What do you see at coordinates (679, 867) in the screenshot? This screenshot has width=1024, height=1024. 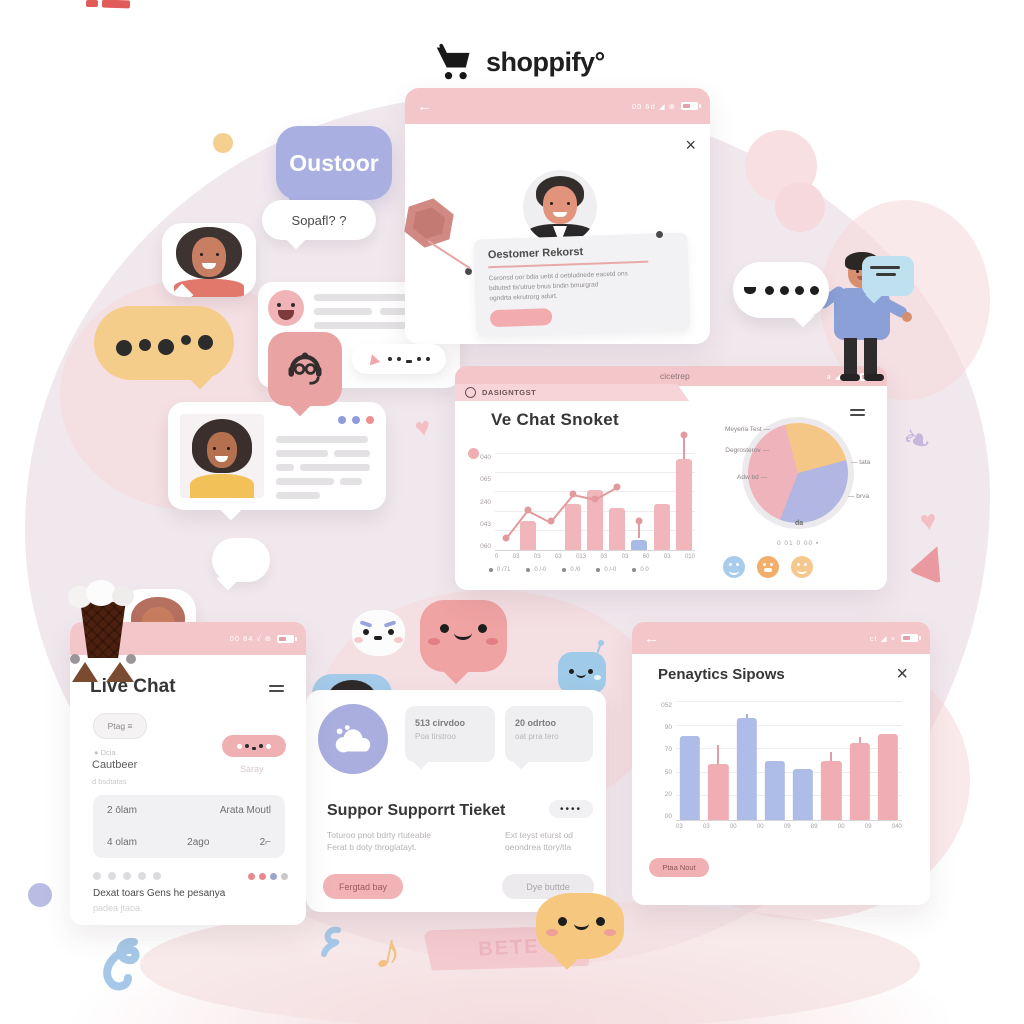 I see `cta-button: Ptaa Nout` at bounding box center [679, 867].